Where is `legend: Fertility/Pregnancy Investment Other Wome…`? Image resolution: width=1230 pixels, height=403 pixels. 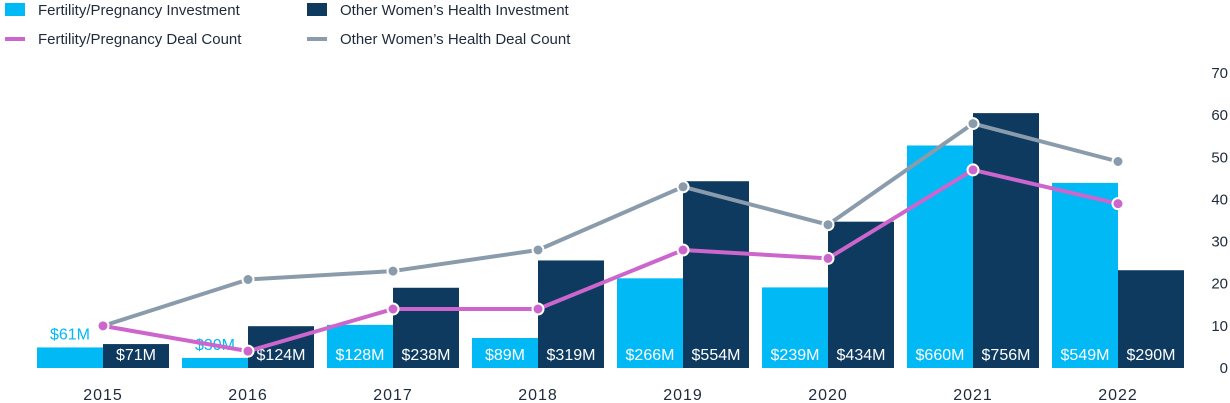
legend: Fertility/Pregnancy Investment Other Wome… is located at coordinates (288, 25).